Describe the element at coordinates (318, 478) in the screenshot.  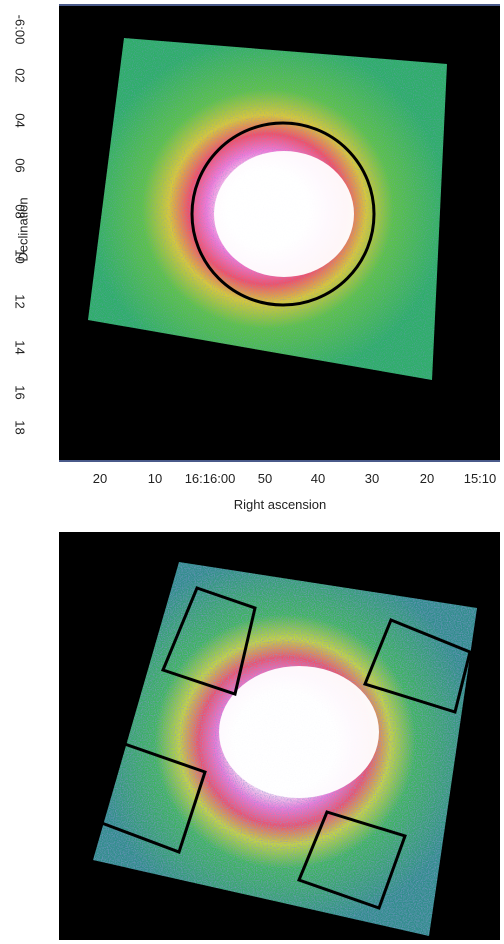
I see `x-tick-label: 40` at that location.